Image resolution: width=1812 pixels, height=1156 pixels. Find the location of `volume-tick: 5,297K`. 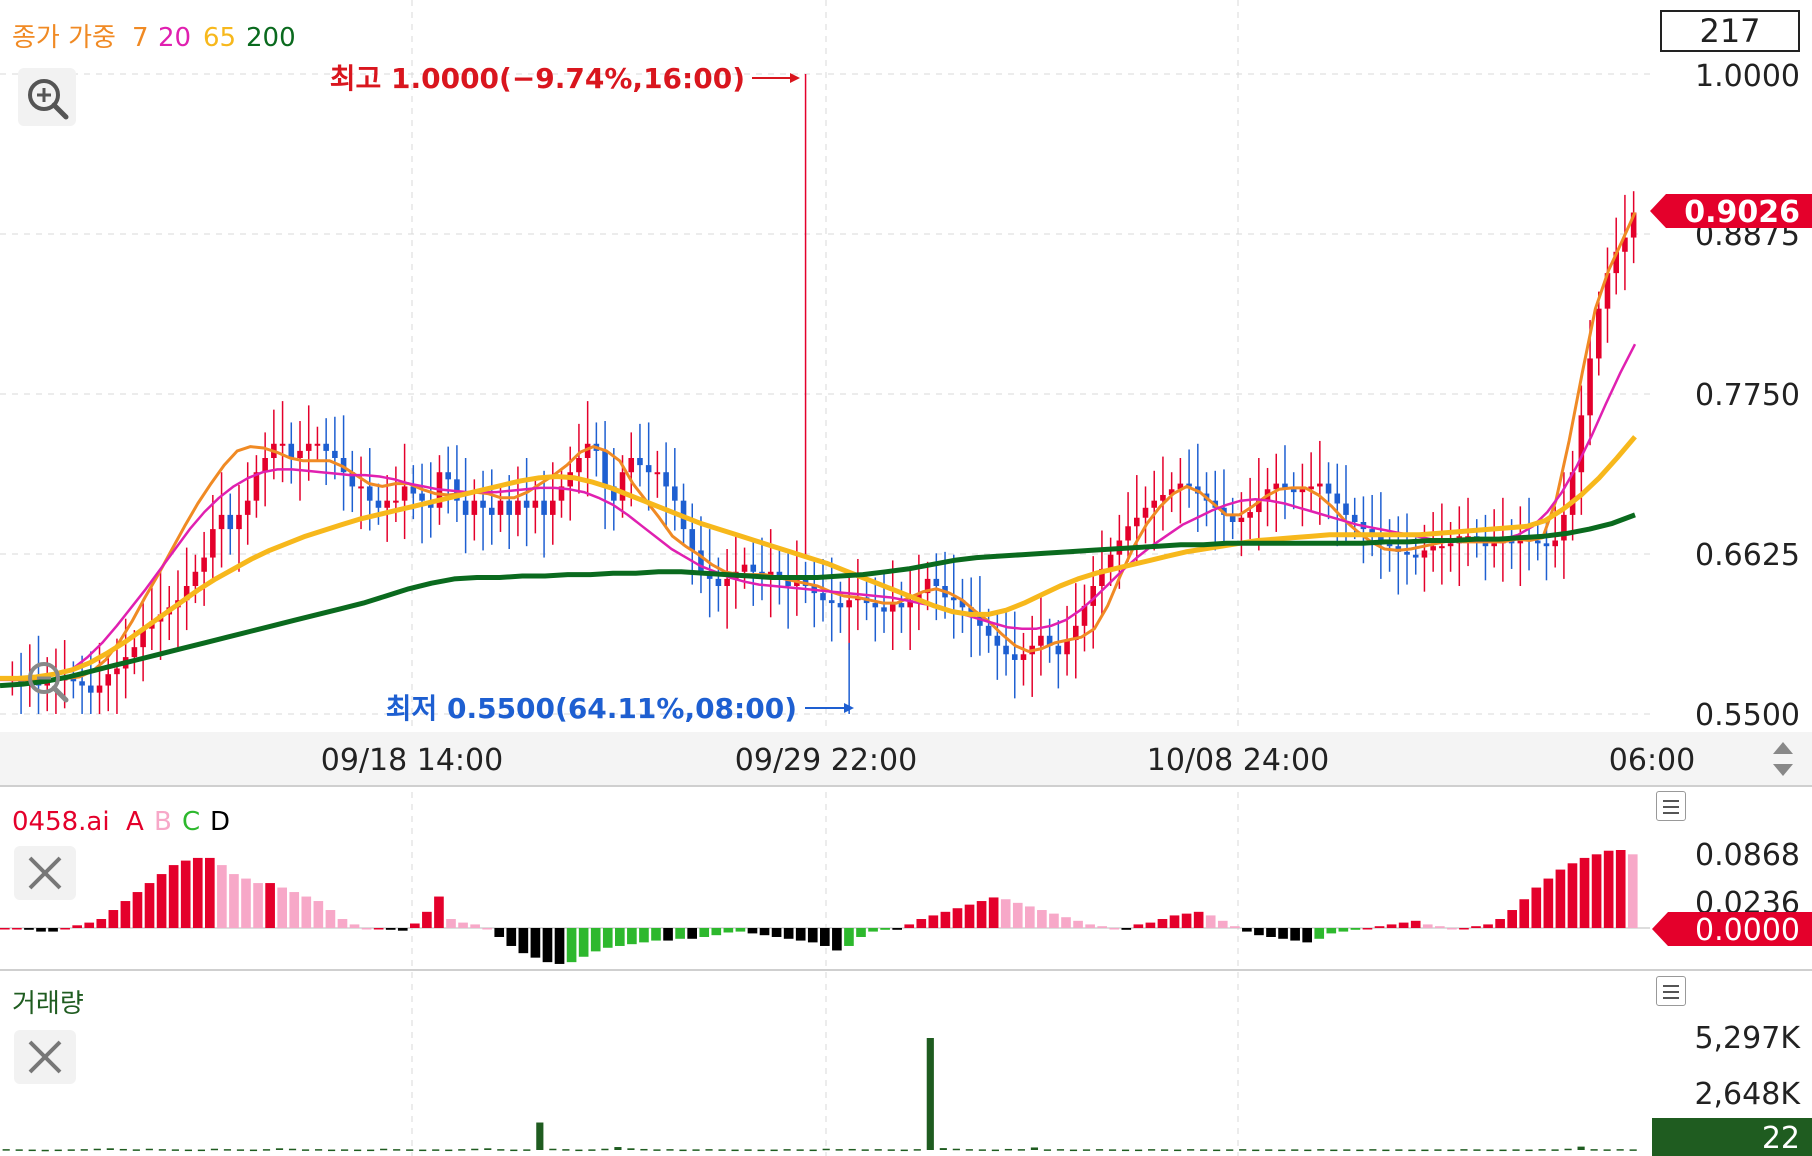

volume-tick: 5,297K is located at coordinates (1747, 1038).